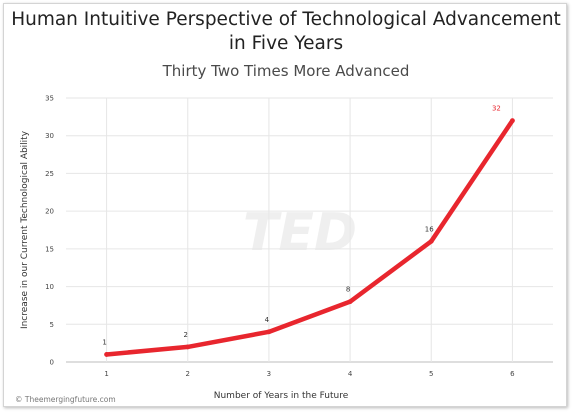  Describe the element at coordinates (496, 109) in the screenshot. I see `data-label: 32` at that location.